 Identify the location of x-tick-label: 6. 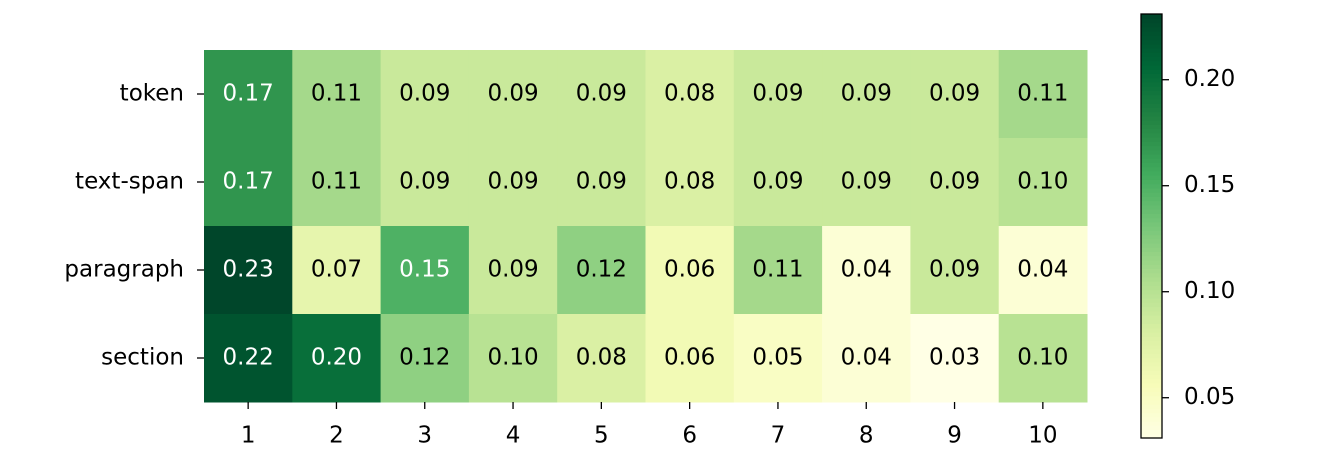
(689, 436).